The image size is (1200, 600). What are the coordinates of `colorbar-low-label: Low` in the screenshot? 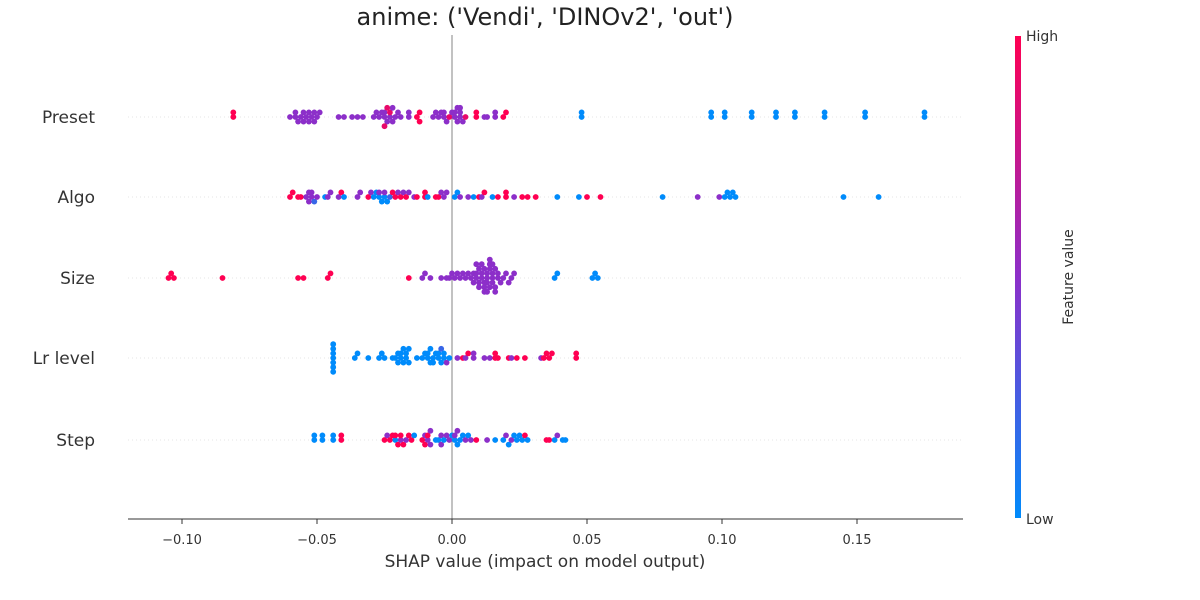 It's located at (1040, 520).